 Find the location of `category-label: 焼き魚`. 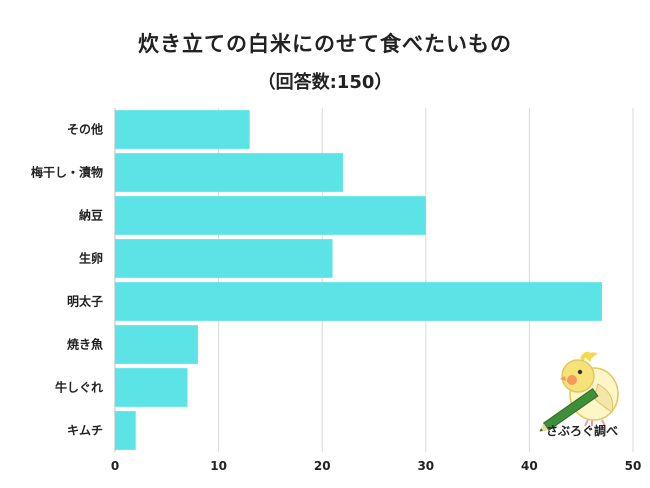

category-label: 焼き魚 is located at coordinates (85, 344).